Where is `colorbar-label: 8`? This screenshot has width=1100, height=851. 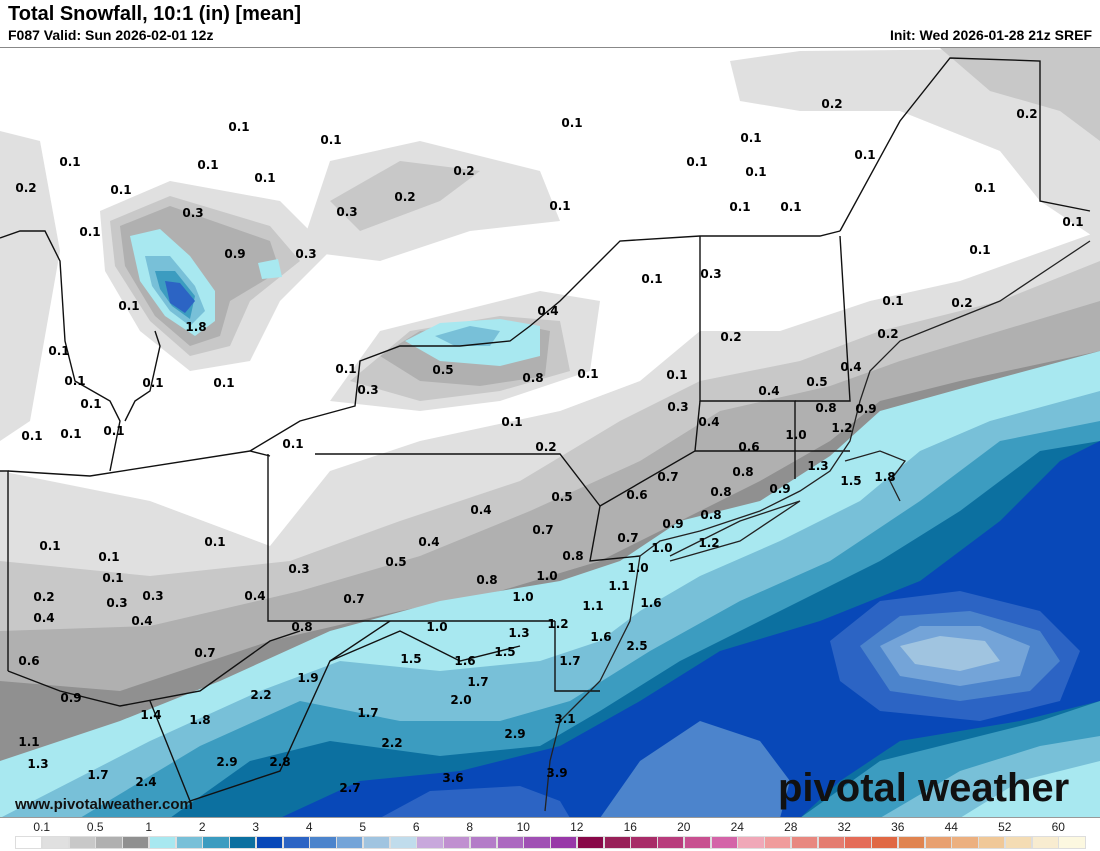
colorbar-label: 8 is located at coordinates (470, 827).